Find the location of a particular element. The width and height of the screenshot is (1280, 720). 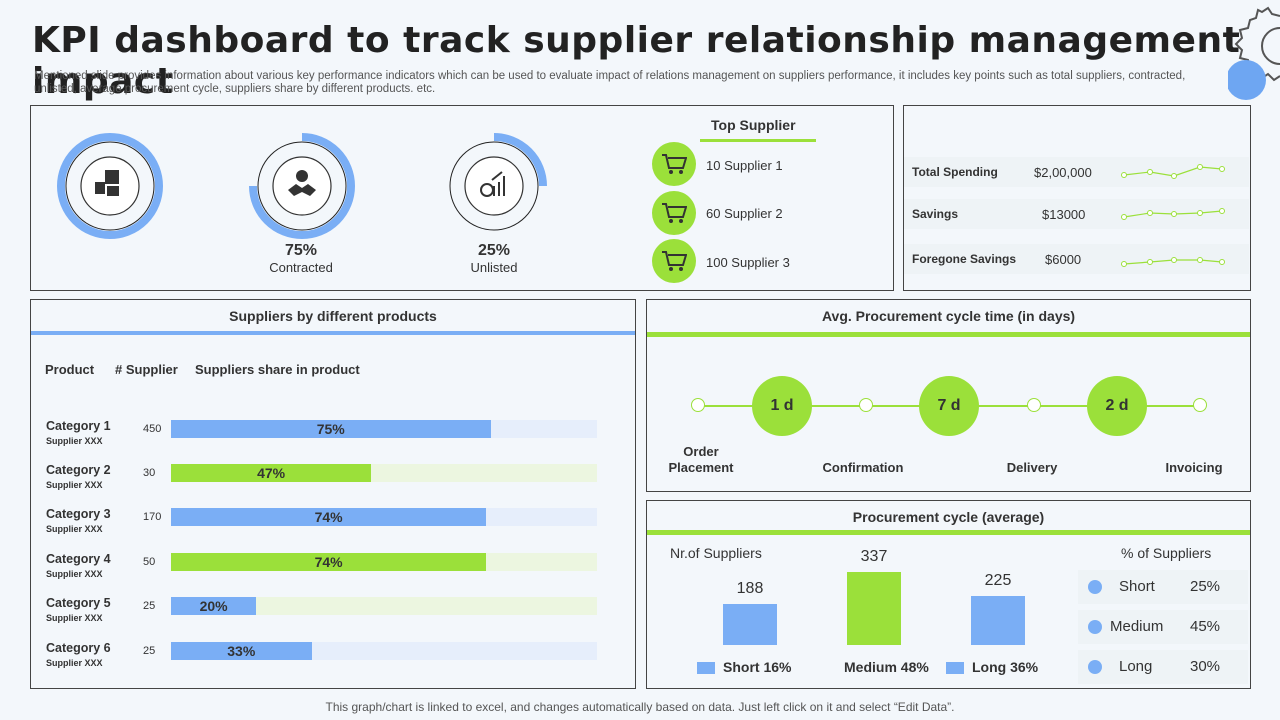

step-invoicing: Invoicing is located at coordinates (1194, 467).